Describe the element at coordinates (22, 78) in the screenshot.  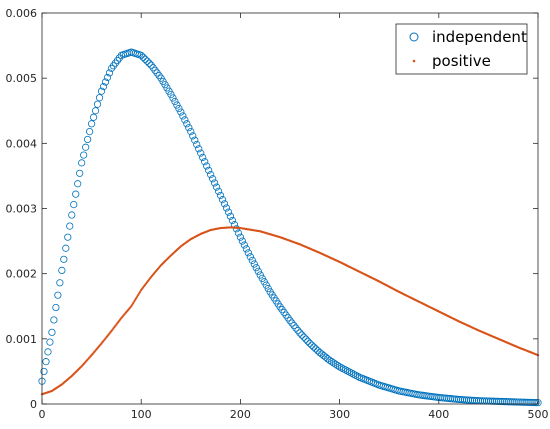
I see `y-tick-label: 0.005` at that location.